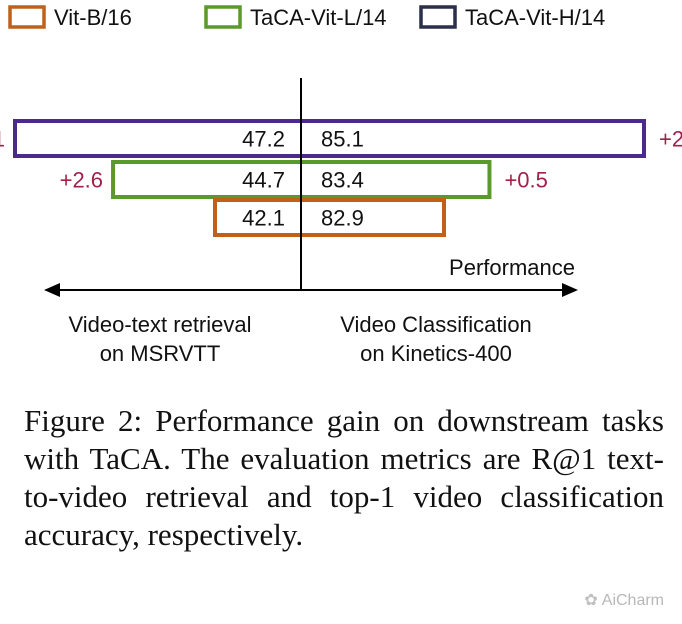 This screenshot has width=682, height=624. What do you see at coordinates (525, 180) in the screenshot?
I see `gain-label-right: +0.5` at bounding box center [525, 180].